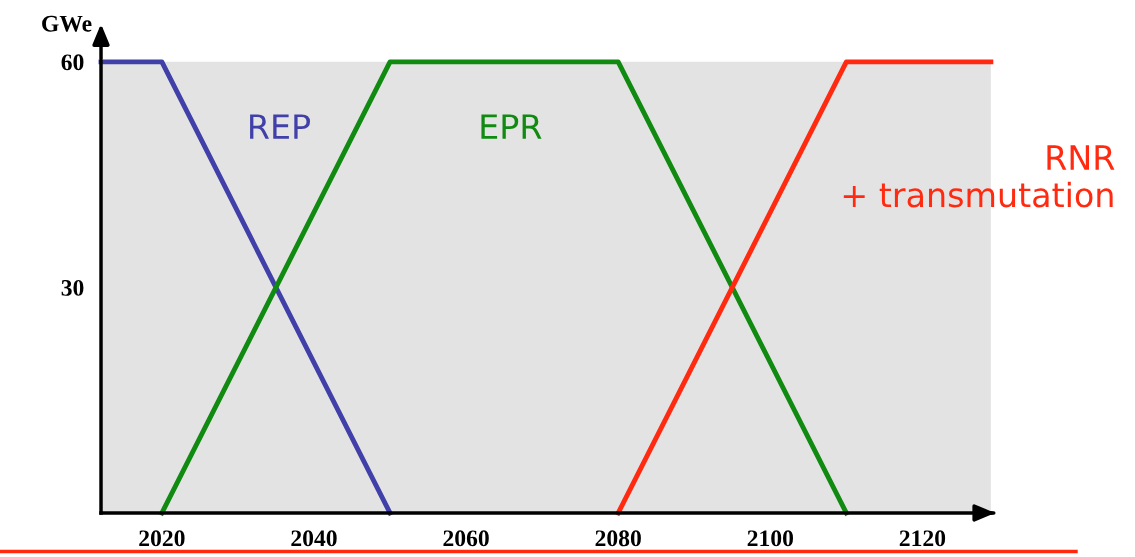  What do you see at coordinates (67, 23) in the screenshot?
I see `y-axis-title: GWe` at bounding box center [67, 23].